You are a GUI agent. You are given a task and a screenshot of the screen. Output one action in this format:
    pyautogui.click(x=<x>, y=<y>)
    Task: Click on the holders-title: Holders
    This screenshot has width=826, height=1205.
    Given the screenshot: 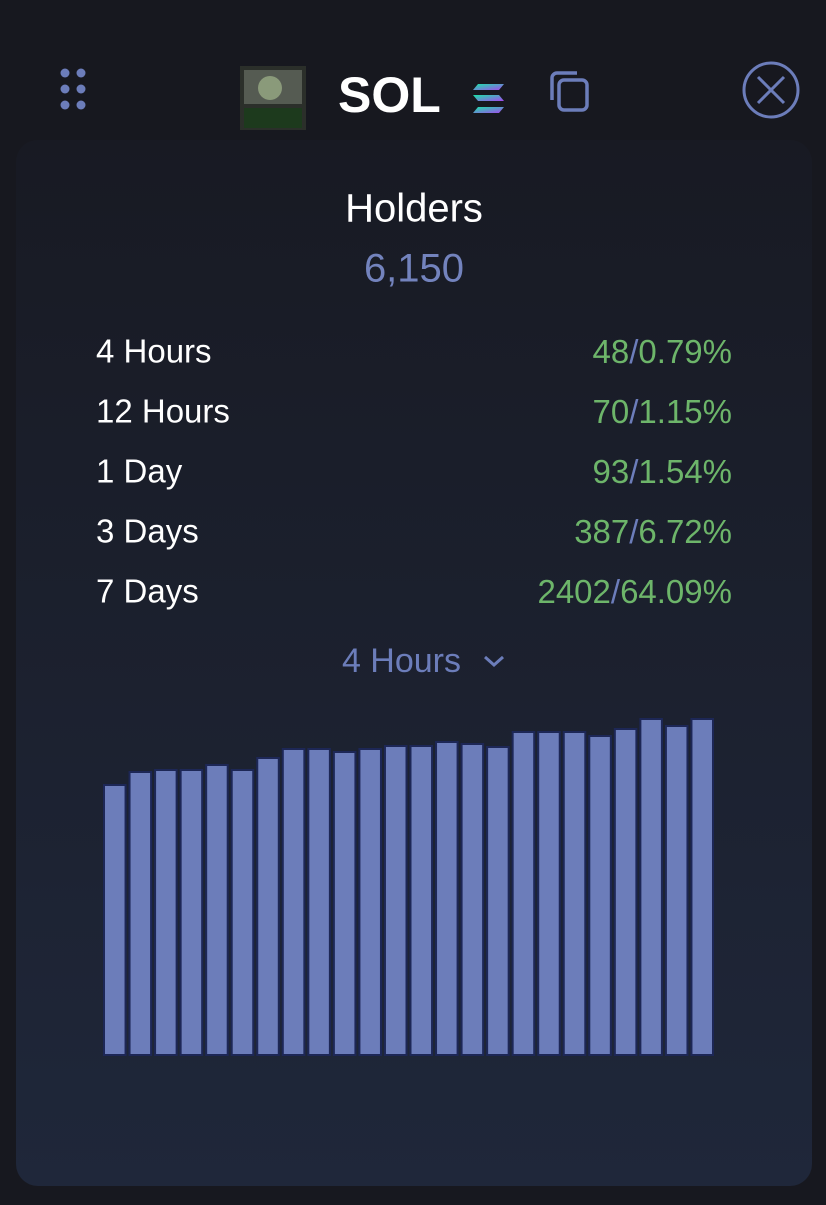 What is the action you would take?
    pyautogui.click(x=414, y=209)
    